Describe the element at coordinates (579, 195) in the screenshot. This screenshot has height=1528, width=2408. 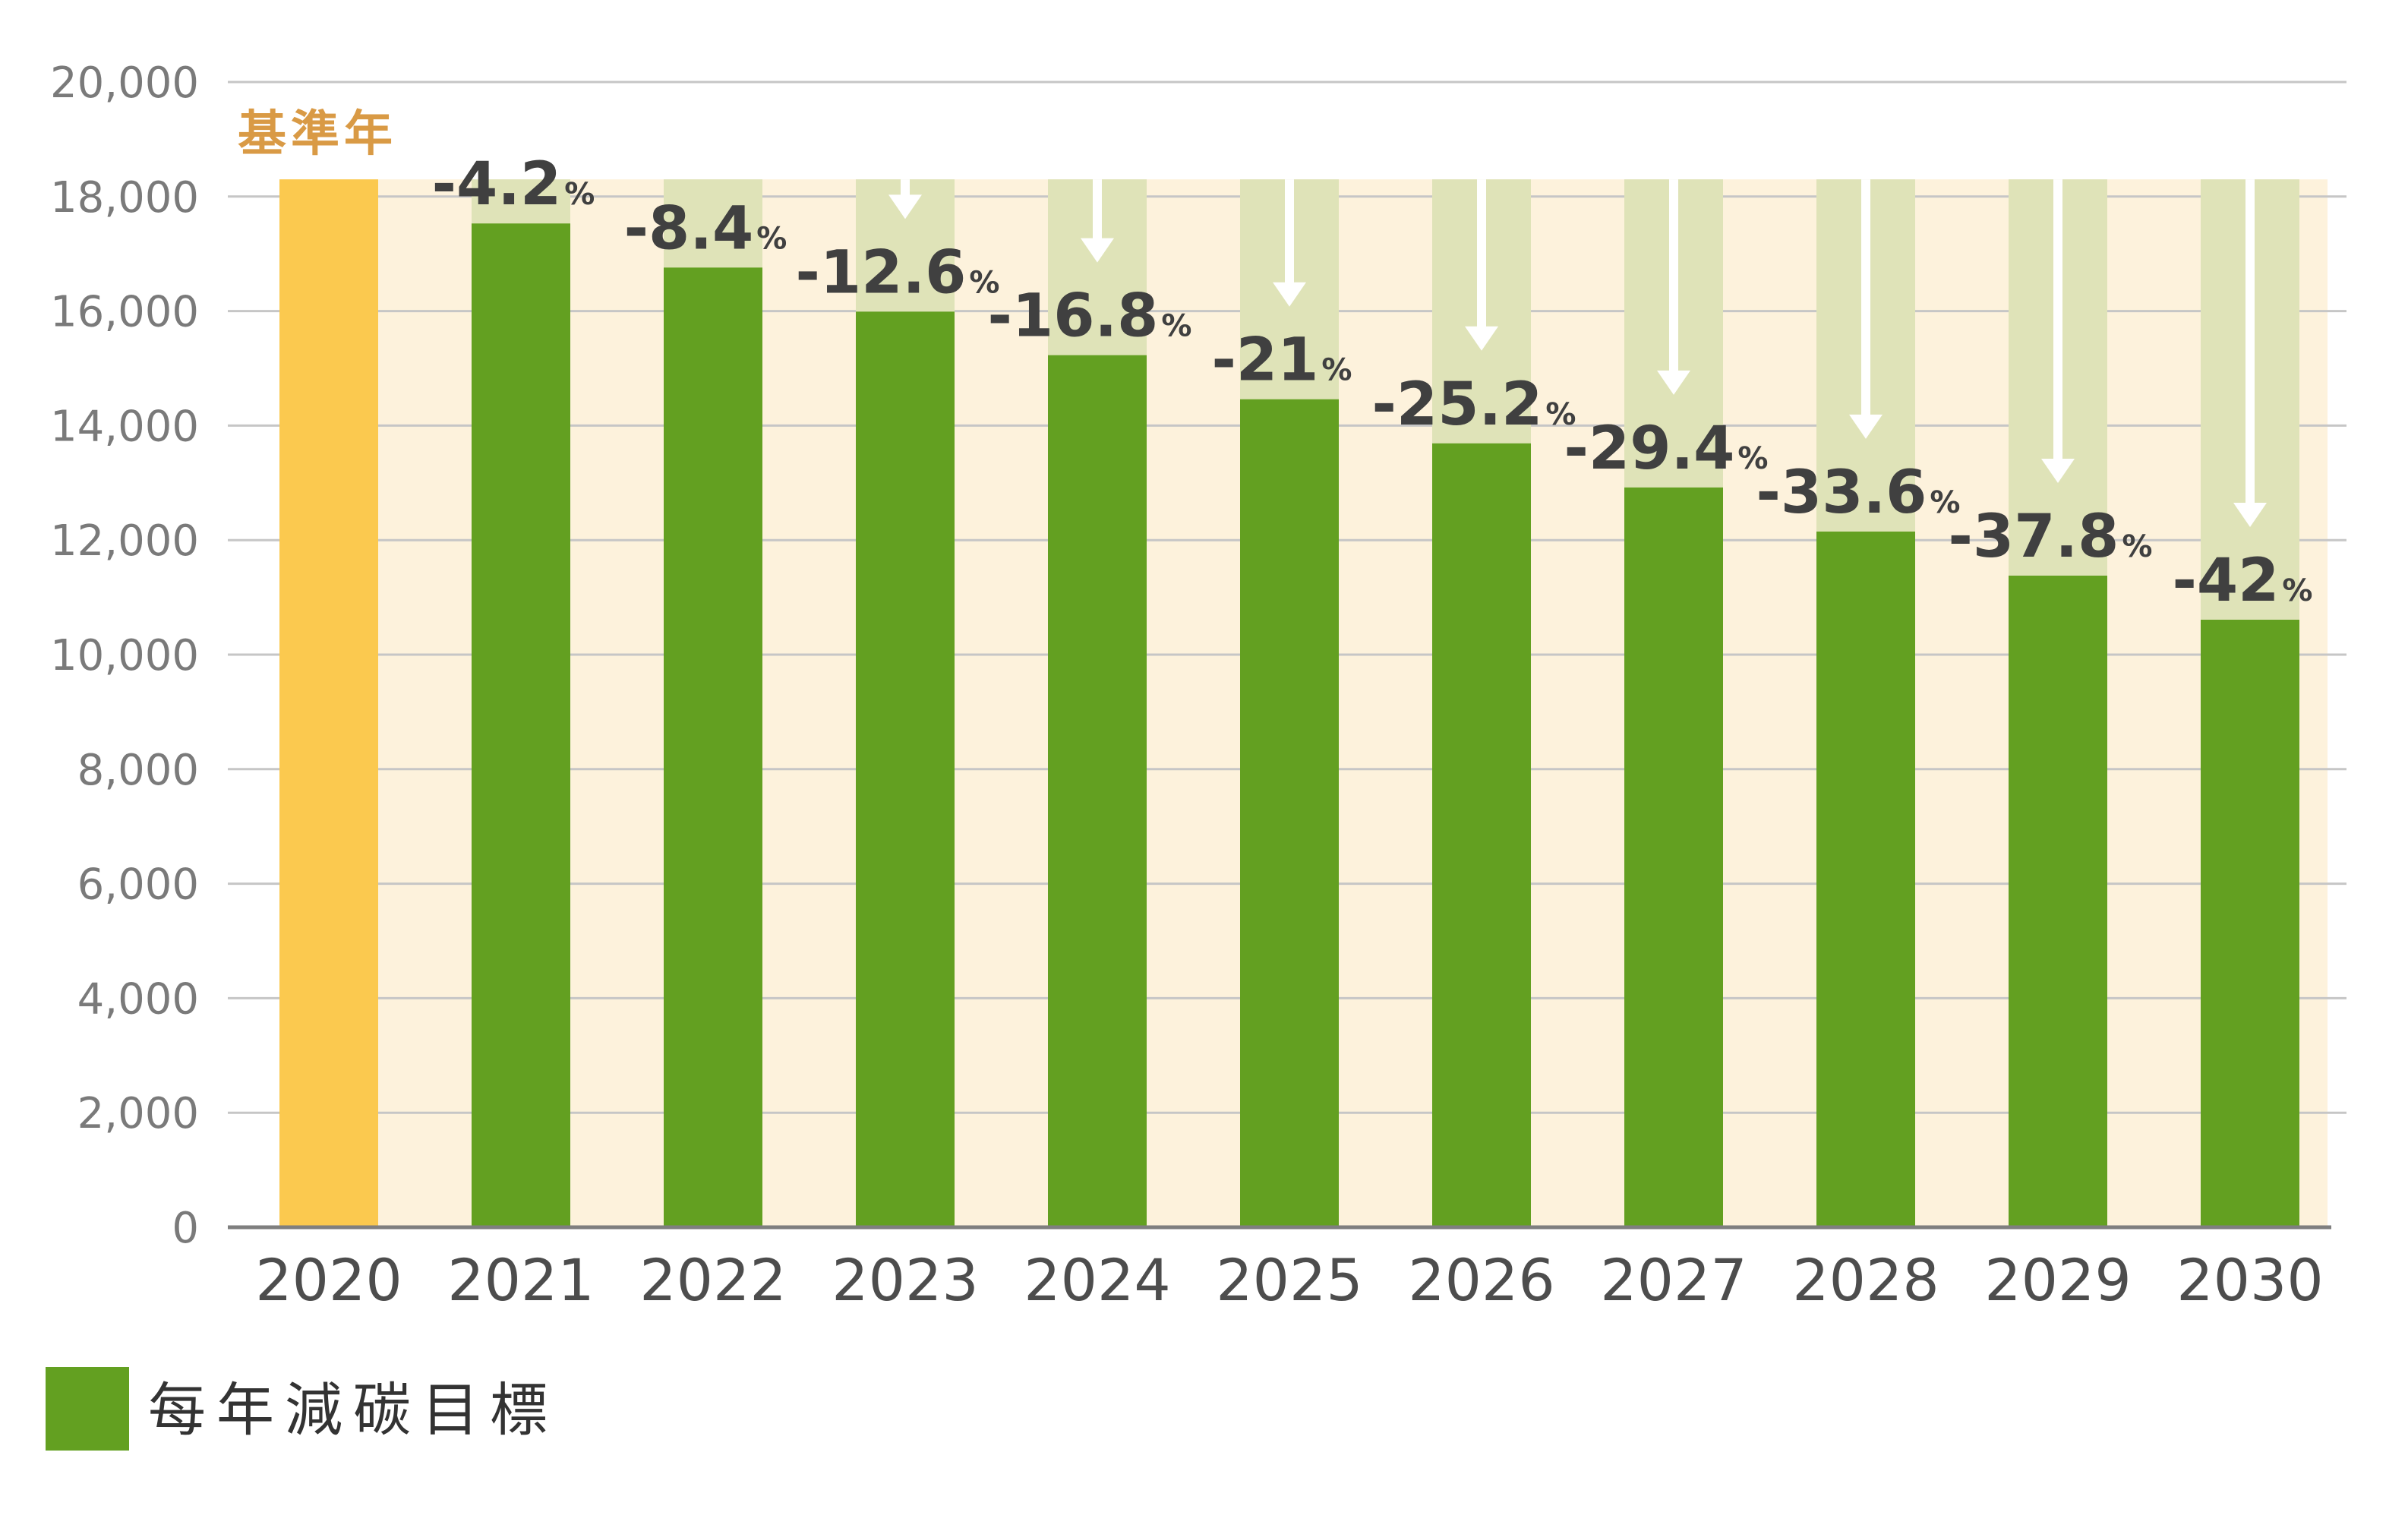
I see `percent-unit-2021: %` at that location.